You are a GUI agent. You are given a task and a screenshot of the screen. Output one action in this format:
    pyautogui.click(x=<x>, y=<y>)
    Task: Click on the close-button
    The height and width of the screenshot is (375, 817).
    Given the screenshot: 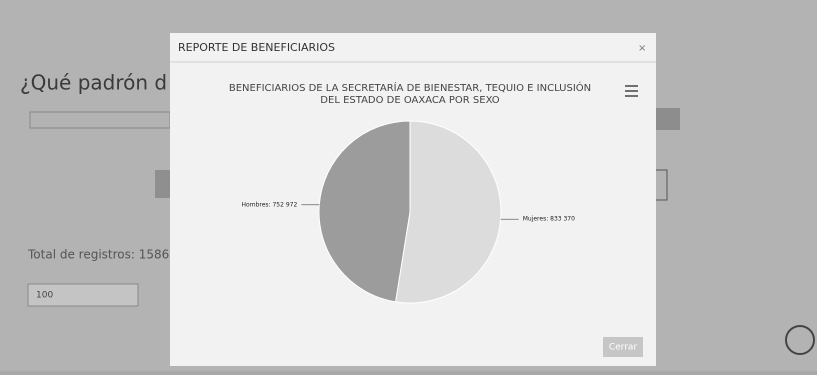 What is the action you would take?
    pyautogui.click(x=623, y=347)
    